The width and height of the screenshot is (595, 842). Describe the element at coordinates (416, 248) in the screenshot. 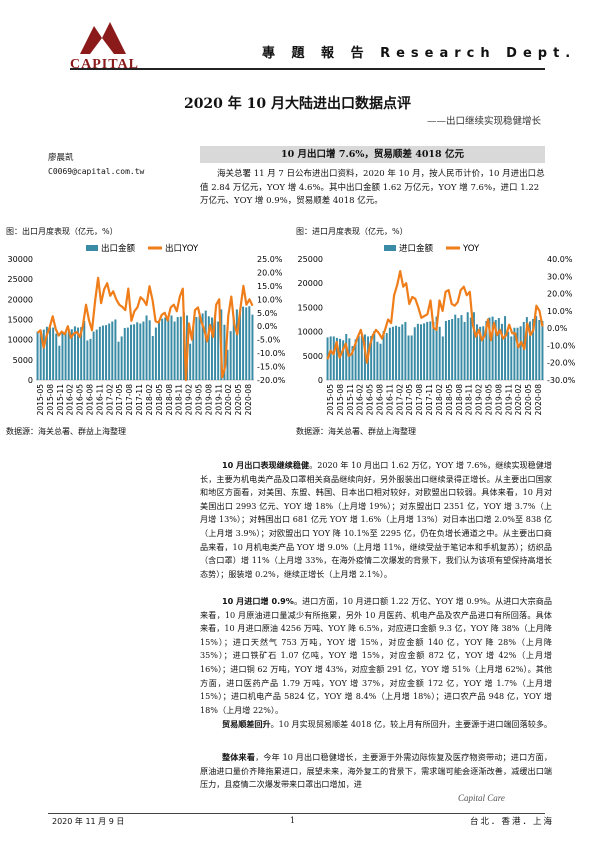

I see `legend-bar-label: 进口金额` at that location.